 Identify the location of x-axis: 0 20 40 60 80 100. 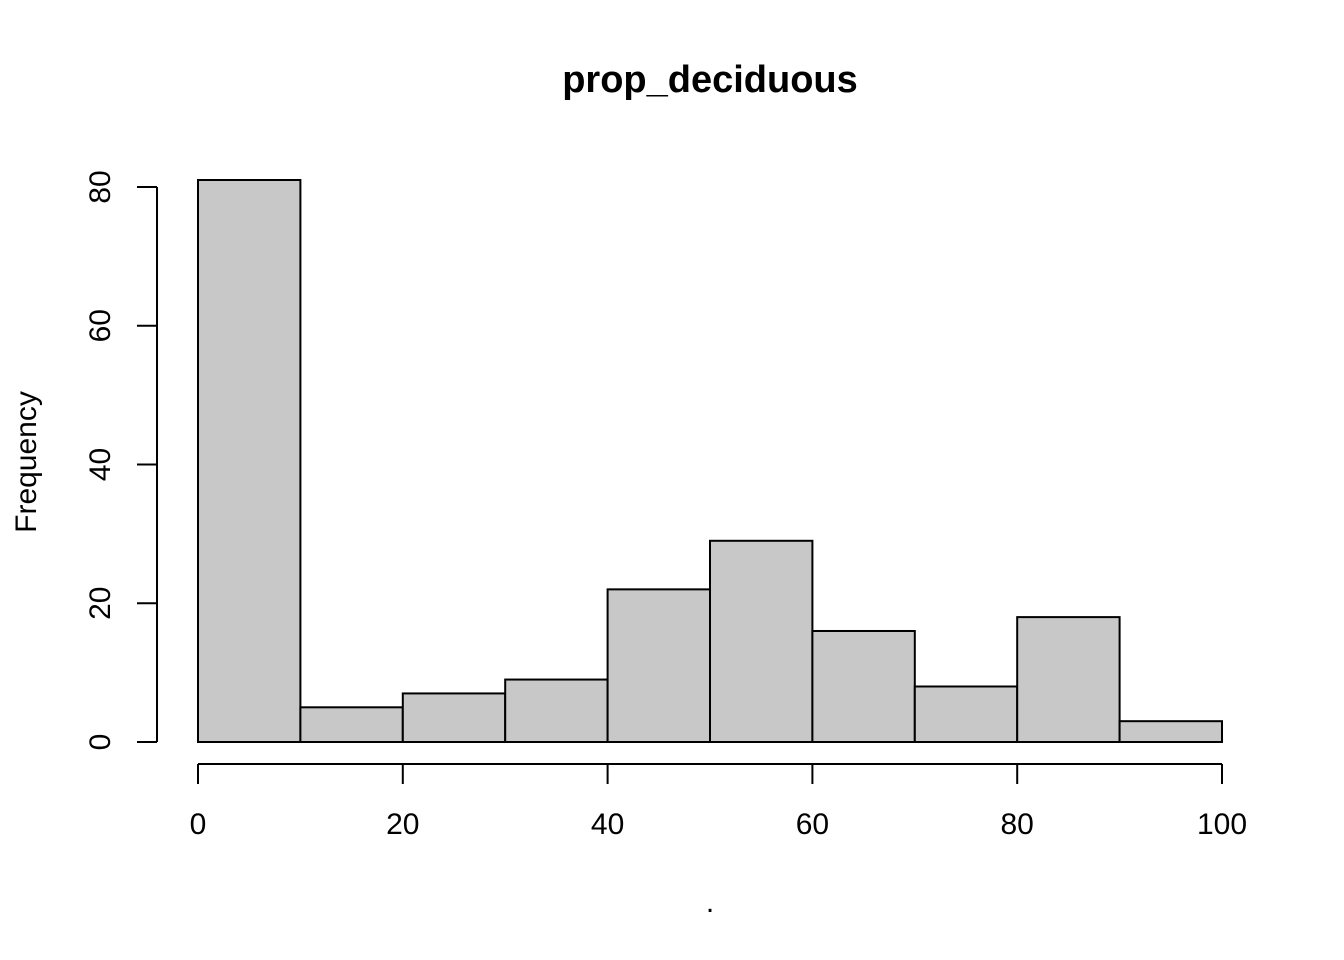
(718, 802).